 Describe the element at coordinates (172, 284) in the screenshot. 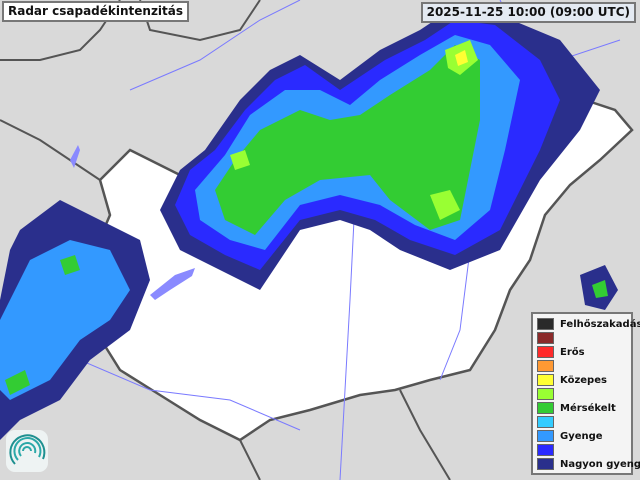

I see `lake-balaton` at that location.